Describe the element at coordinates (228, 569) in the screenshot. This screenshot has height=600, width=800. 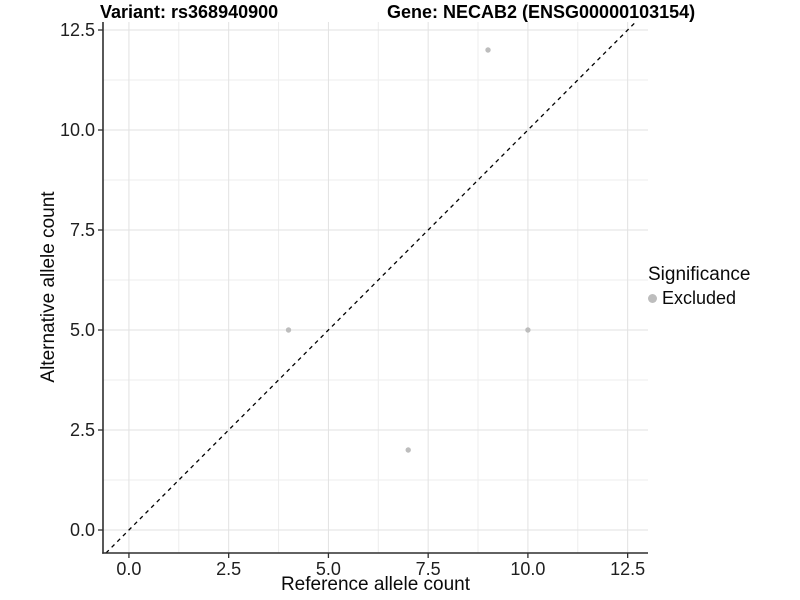
I see `x-tick-label: 2.5` at that location.